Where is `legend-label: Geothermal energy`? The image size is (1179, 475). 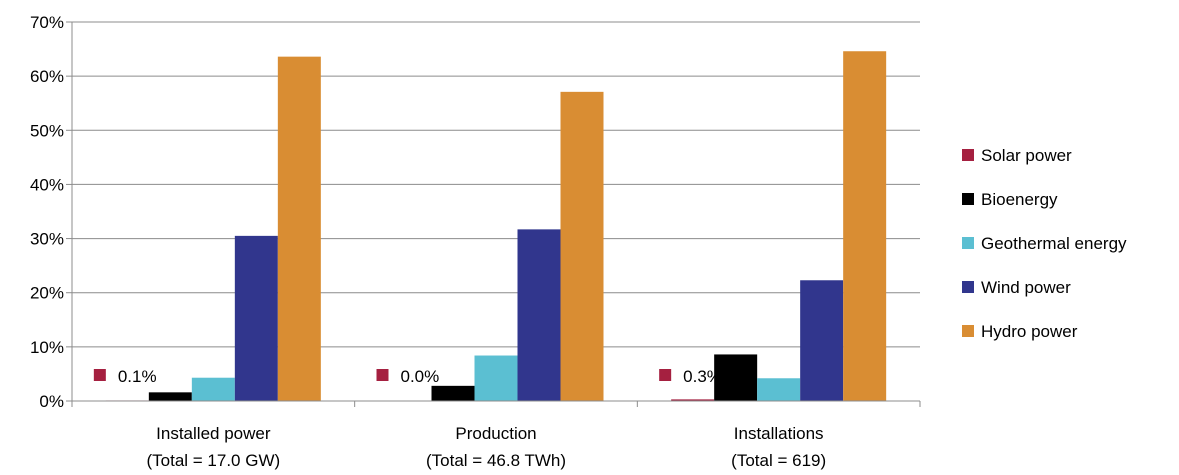
legend-label: Geothermal energy is located at coordinates (1054, 243).